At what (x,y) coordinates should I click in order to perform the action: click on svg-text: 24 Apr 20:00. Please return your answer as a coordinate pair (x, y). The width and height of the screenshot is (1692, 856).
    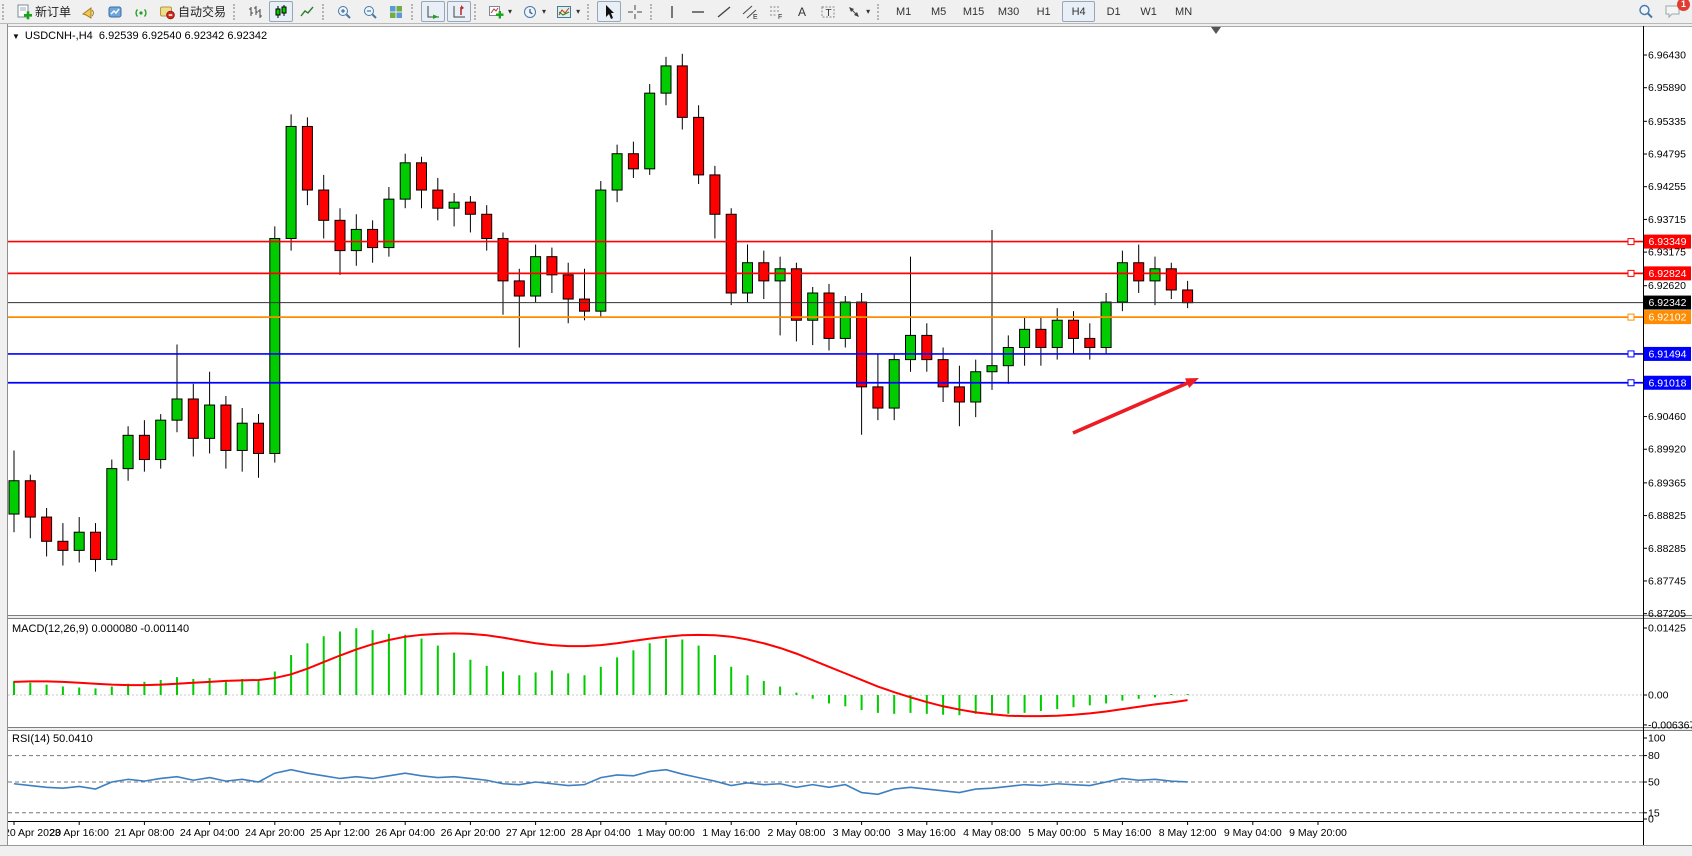
    Looking at the image, I should click on (275, 833).